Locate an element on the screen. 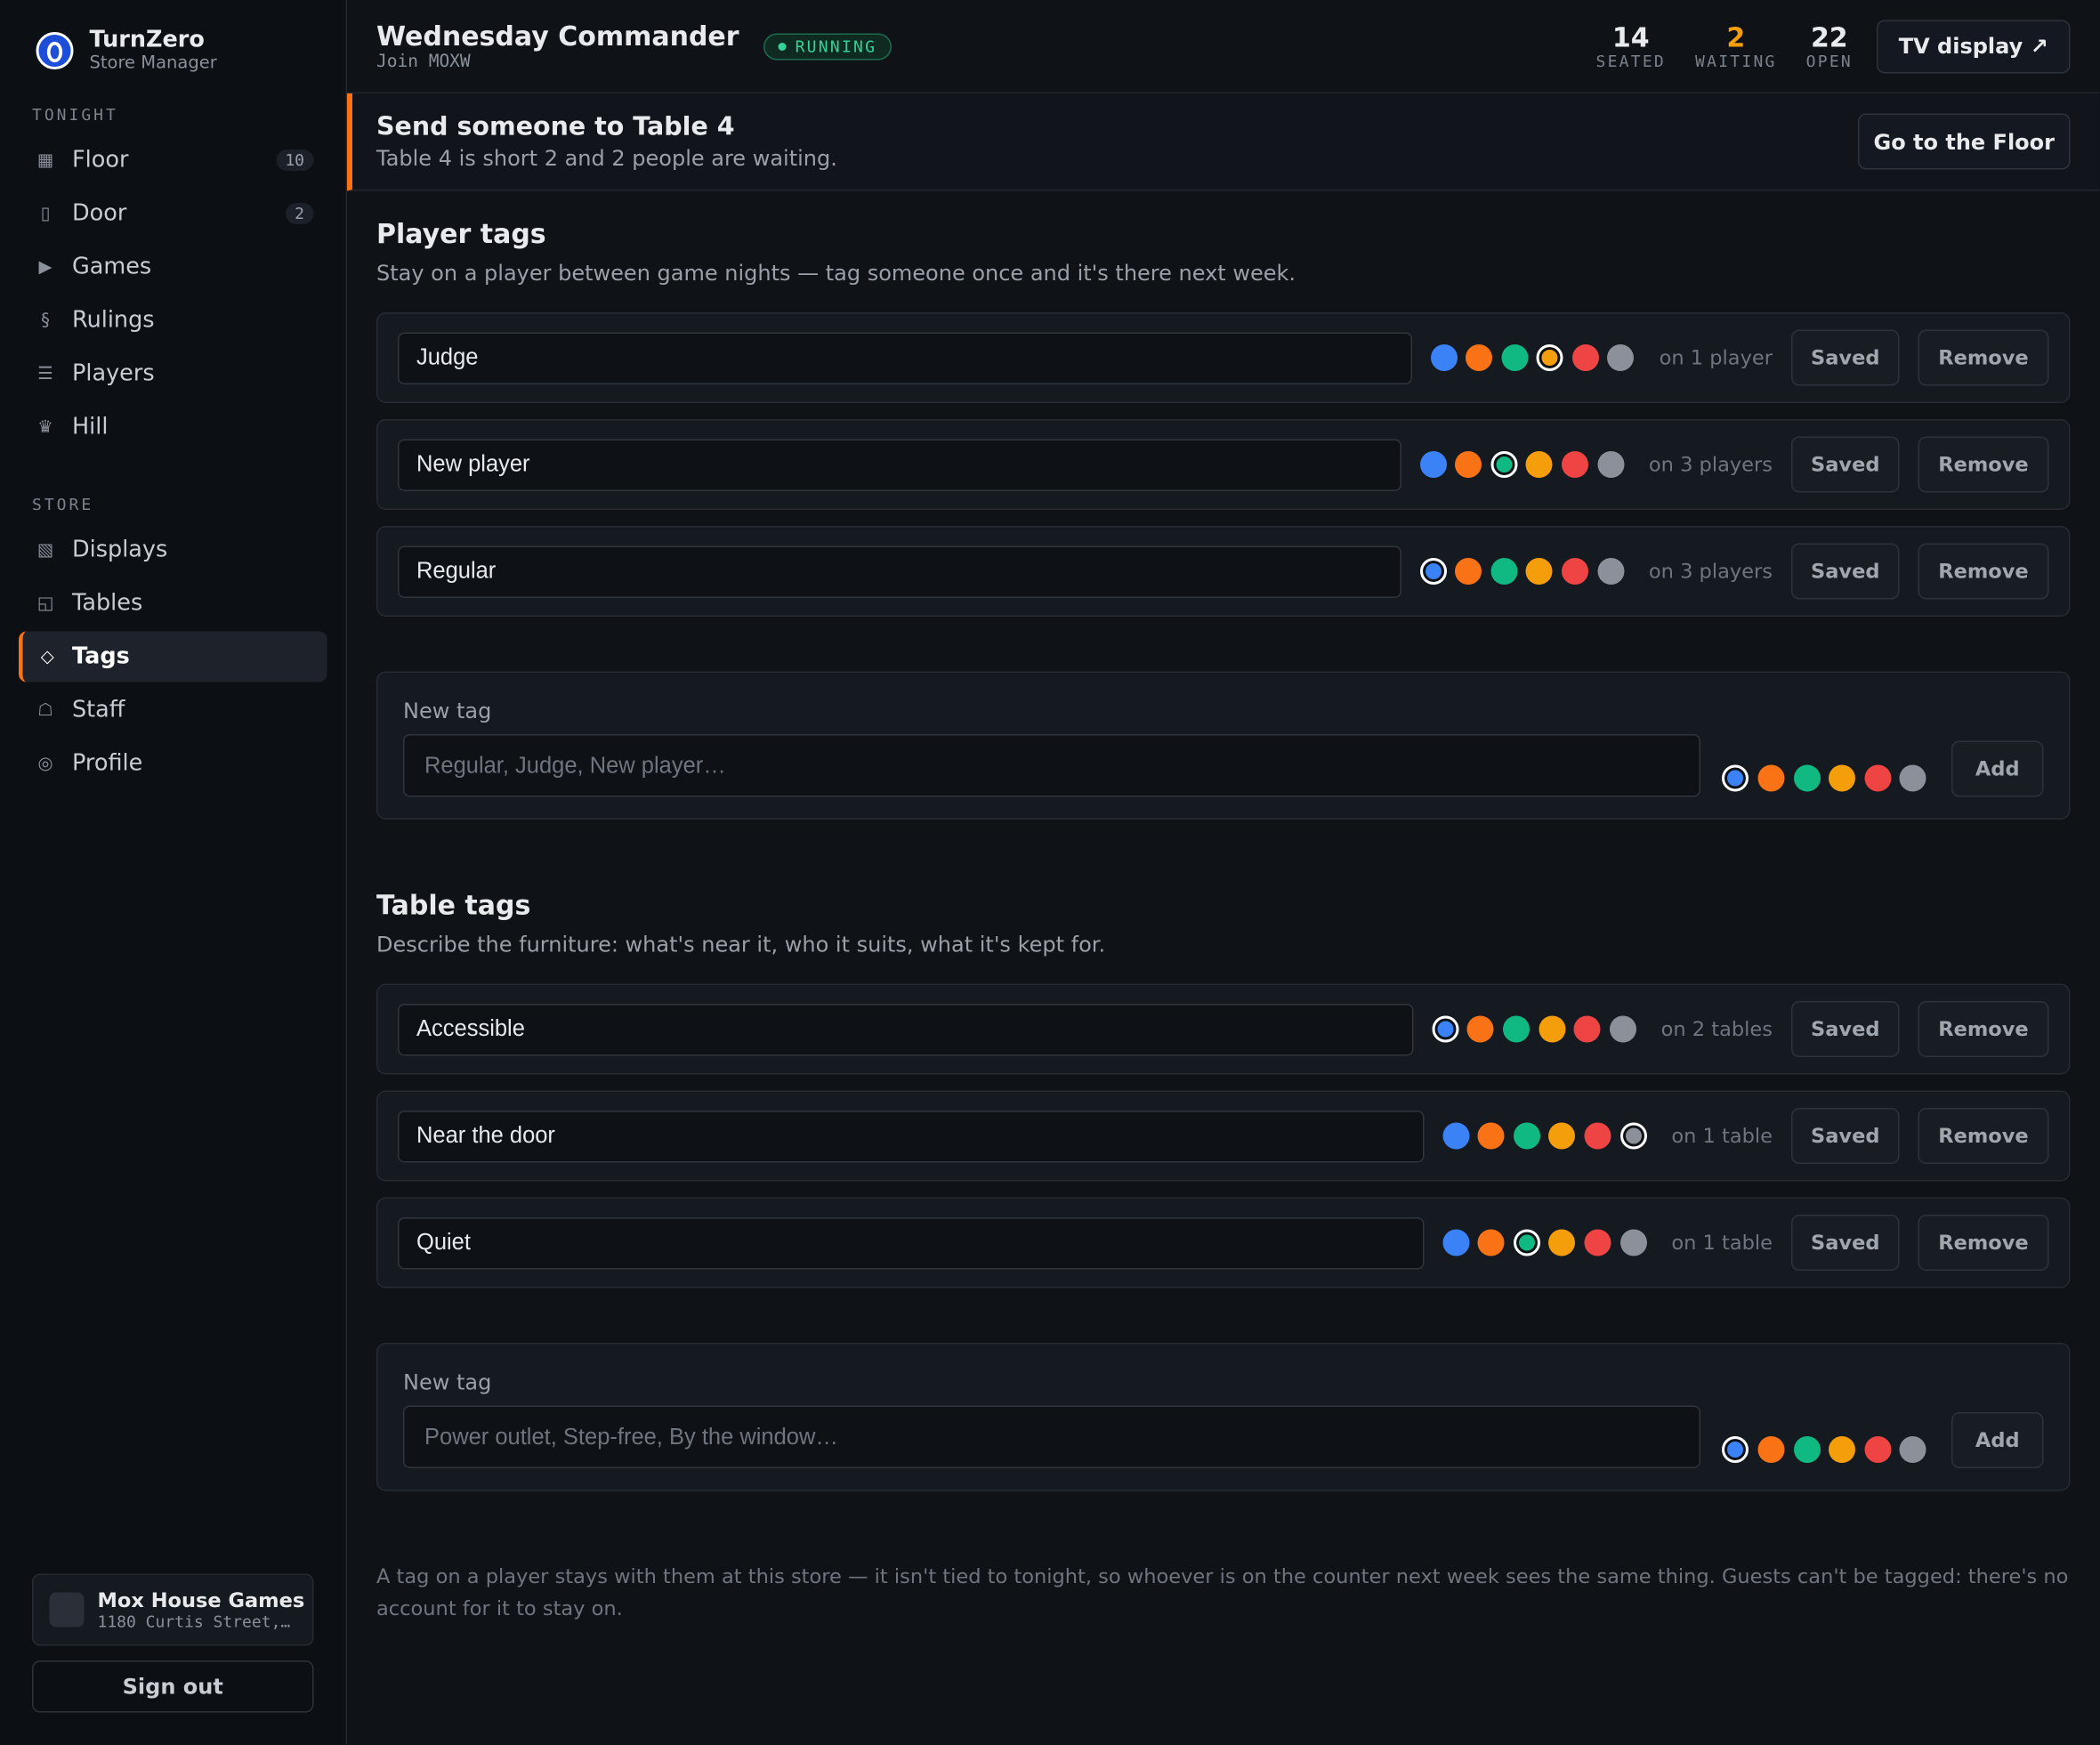  nav-item: ◇ Tags is located at coordinates (173, 657).